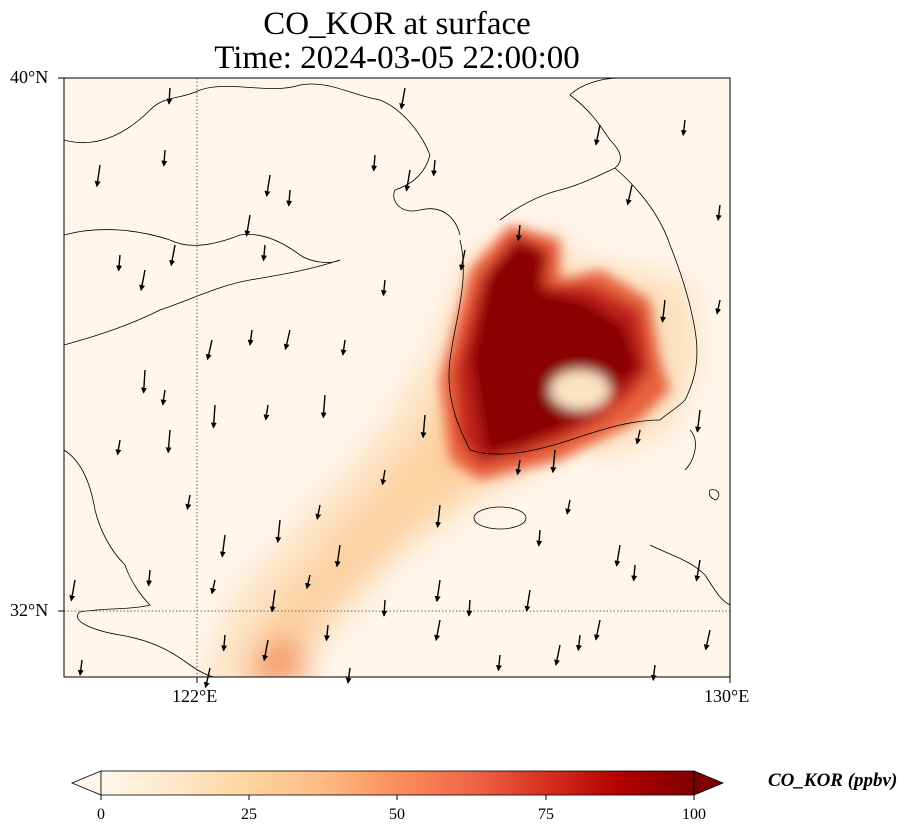  I want to click on coast-tsushima, so click(714, 495).